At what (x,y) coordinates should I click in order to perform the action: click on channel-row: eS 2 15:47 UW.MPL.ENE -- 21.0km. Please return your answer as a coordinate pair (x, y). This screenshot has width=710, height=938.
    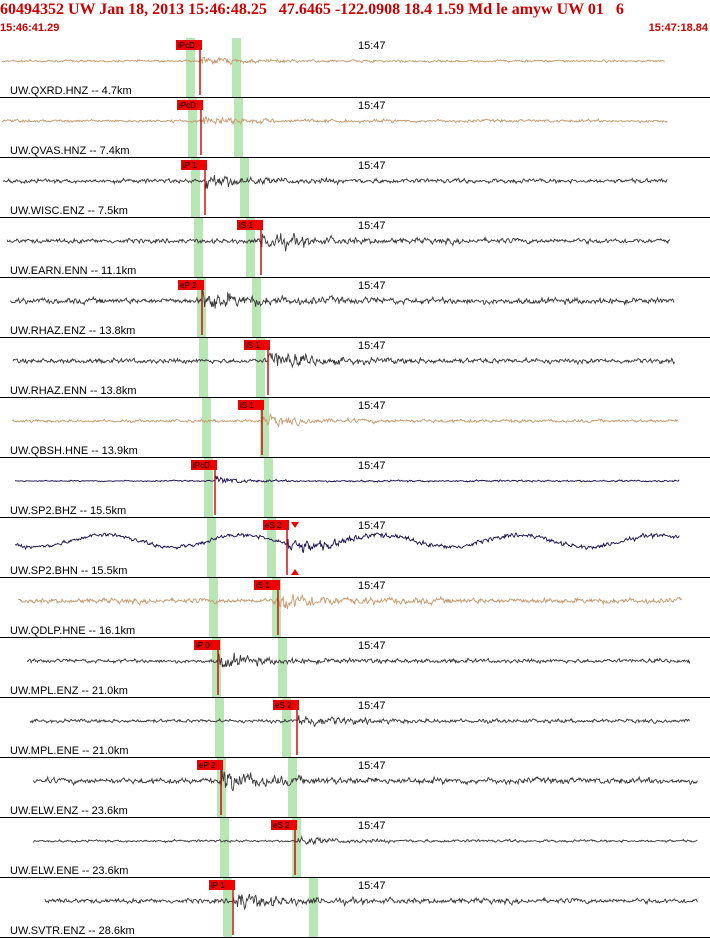
    Looking at the image, I should click on (355, 729).